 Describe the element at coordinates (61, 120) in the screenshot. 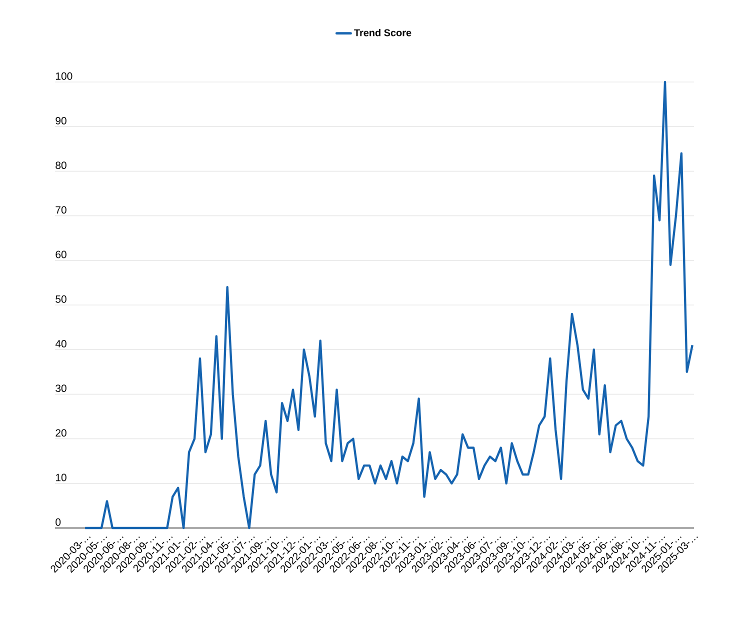

I see `y-tick-label: 90` at that location.